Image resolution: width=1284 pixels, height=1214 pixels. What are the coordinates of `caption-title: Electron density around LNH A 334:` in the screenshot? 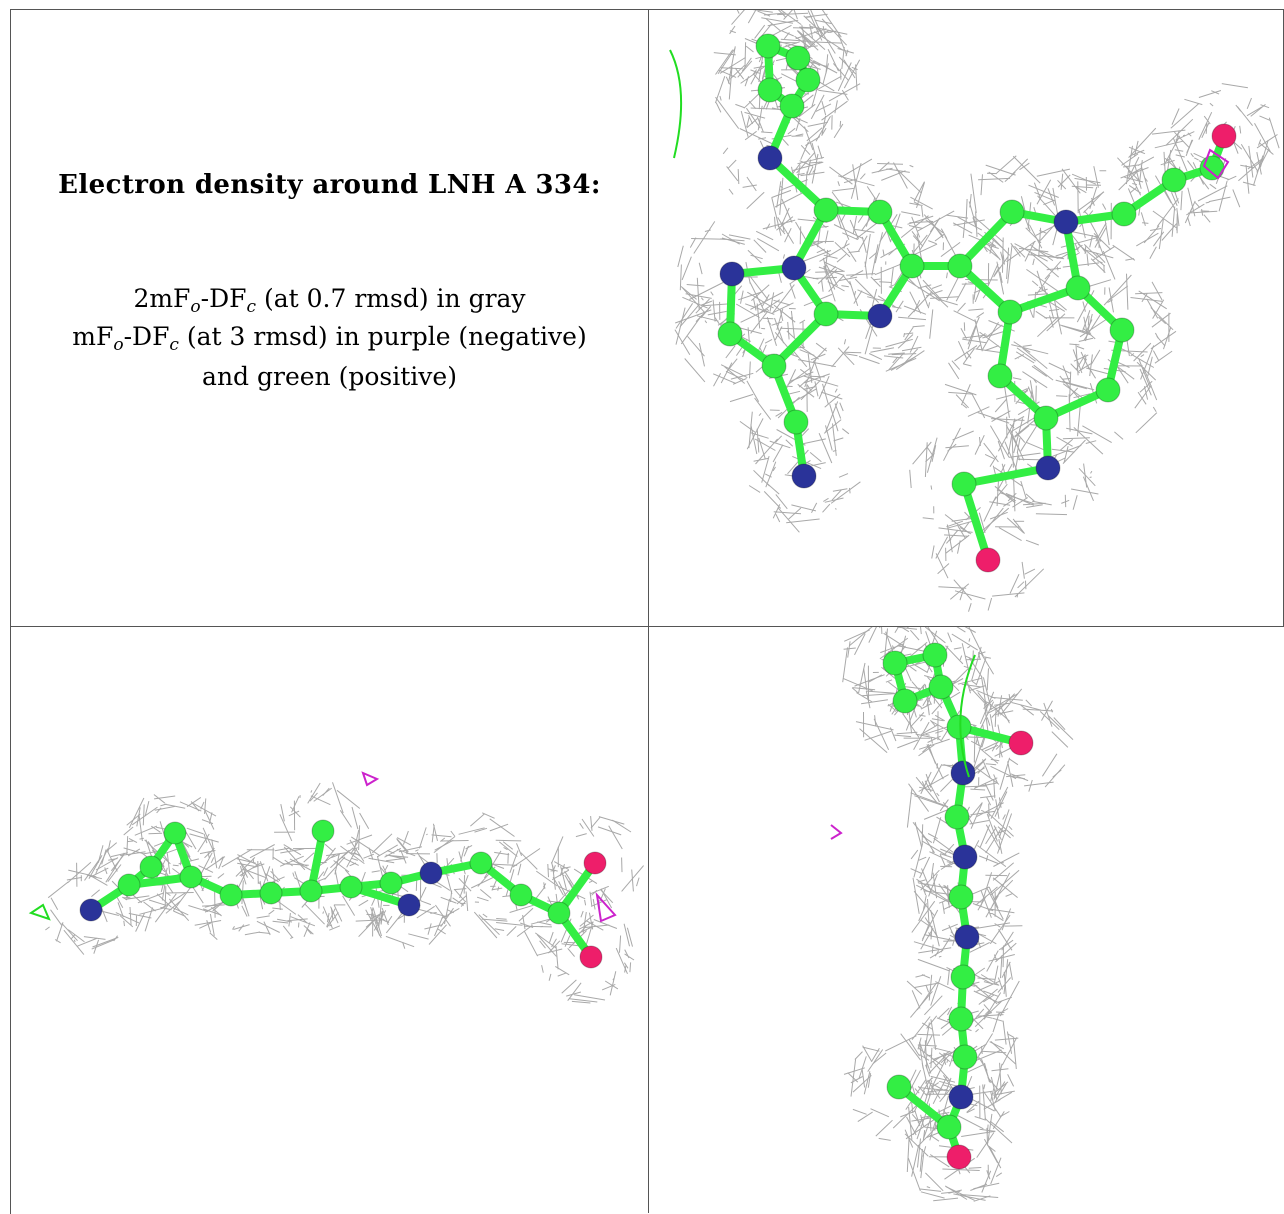 It's located at (329, 185).